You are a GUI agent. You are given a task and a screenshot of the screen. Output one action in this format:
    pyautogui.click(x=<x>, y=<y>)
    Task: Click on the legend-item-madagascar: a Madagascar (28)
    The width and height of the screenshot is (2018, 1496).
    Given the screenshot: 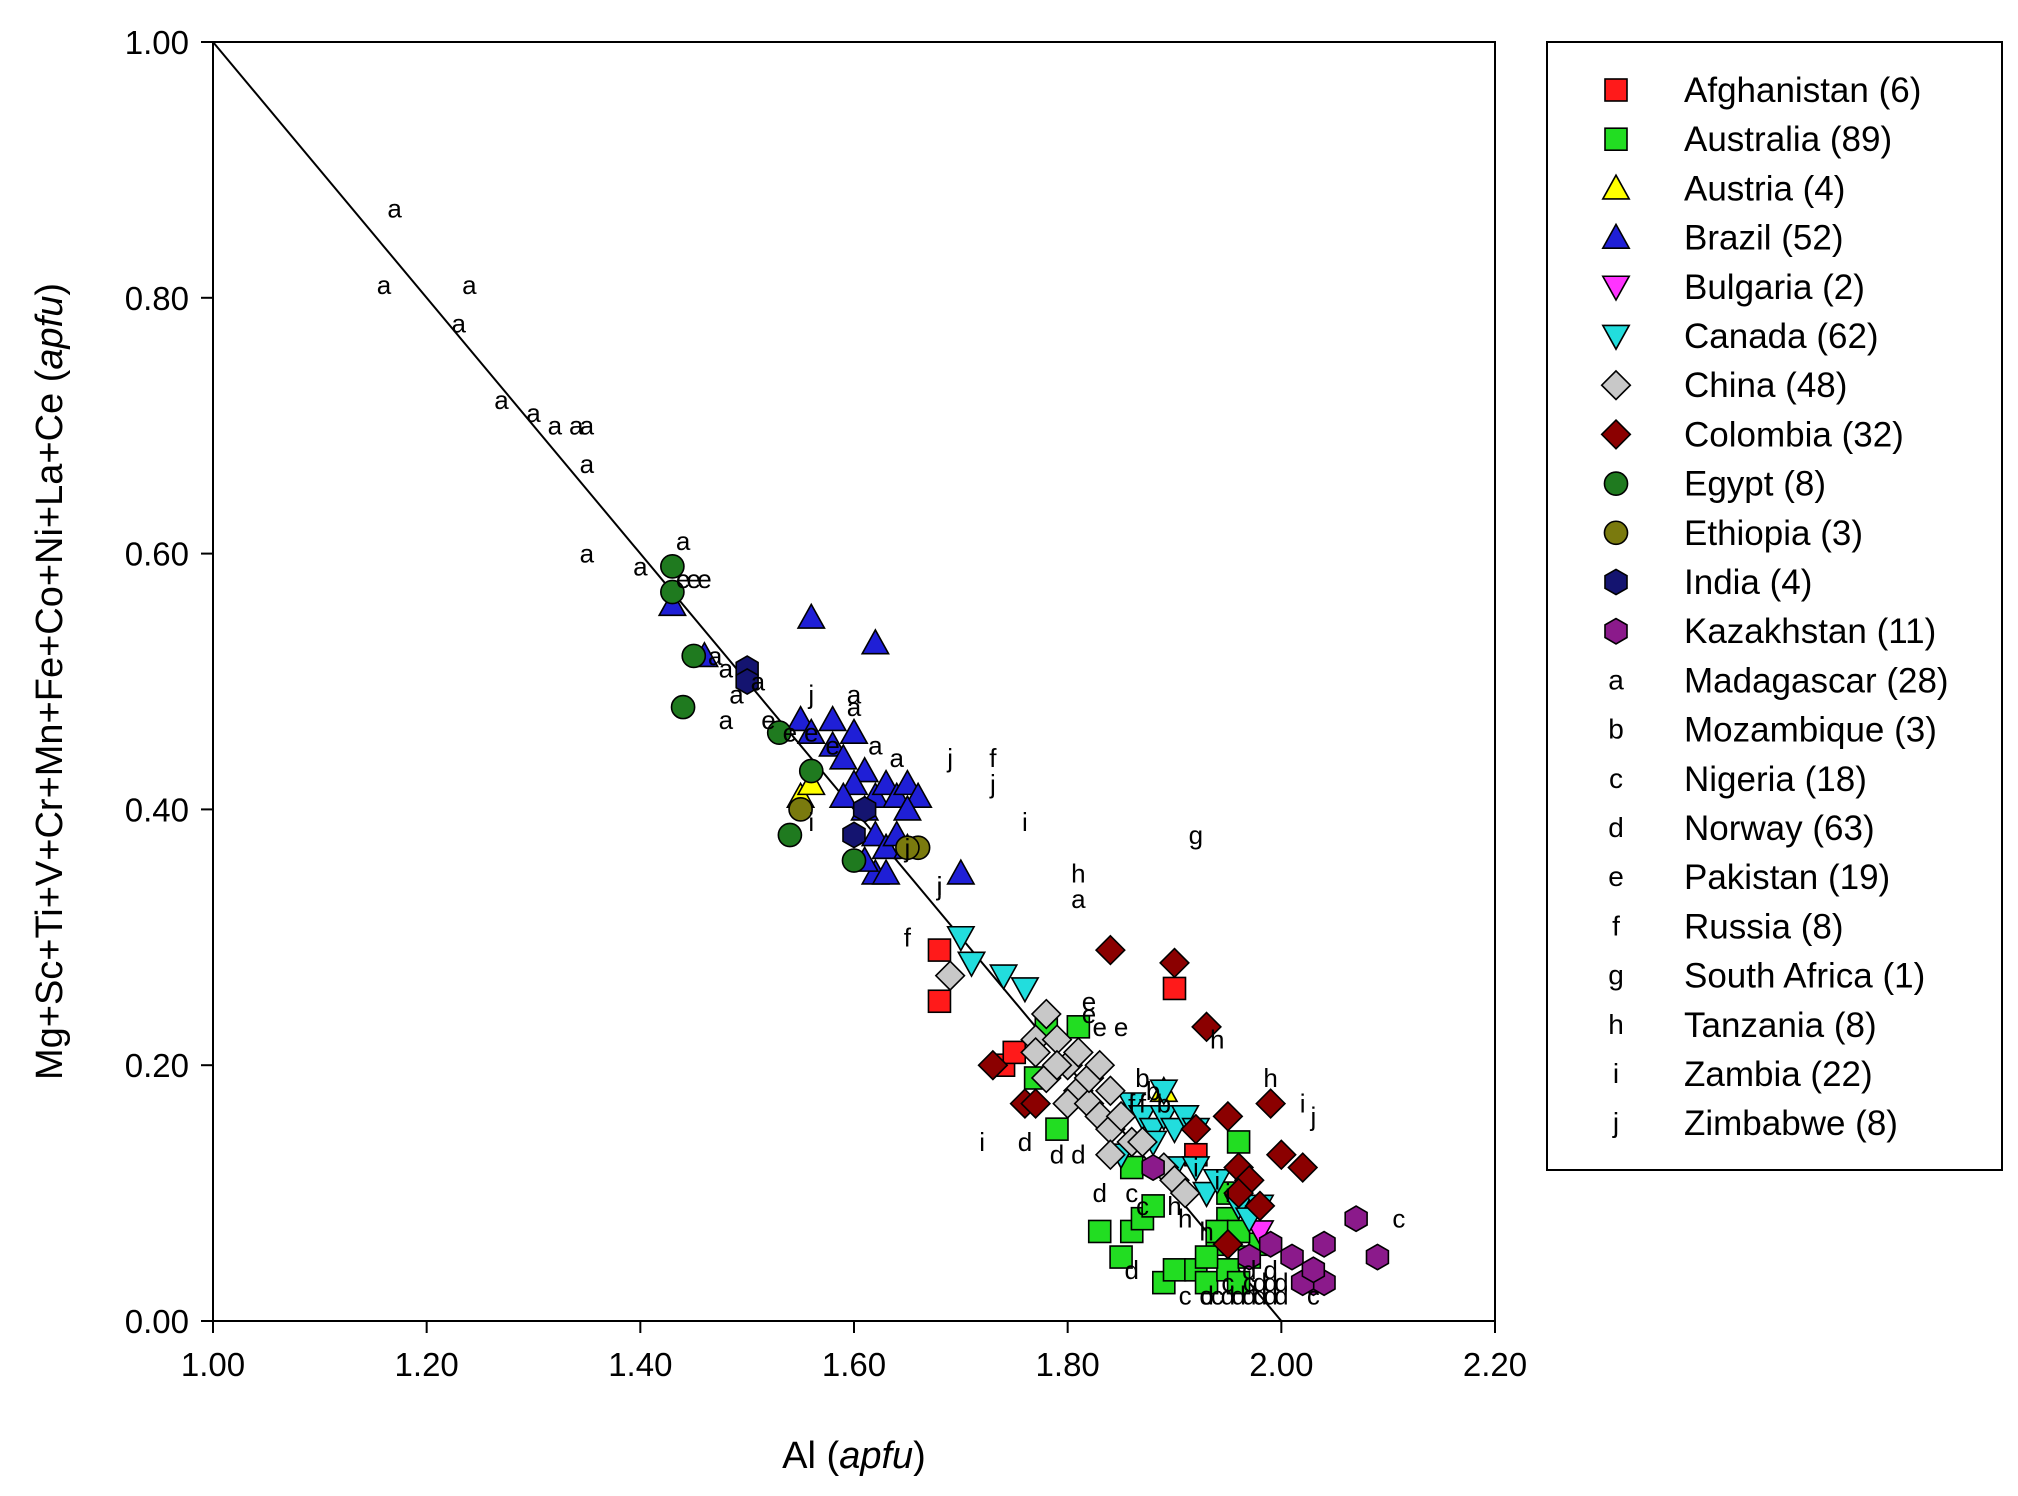 What is the action you would take?
    pyautogui.click(x=1778, y=680)
    